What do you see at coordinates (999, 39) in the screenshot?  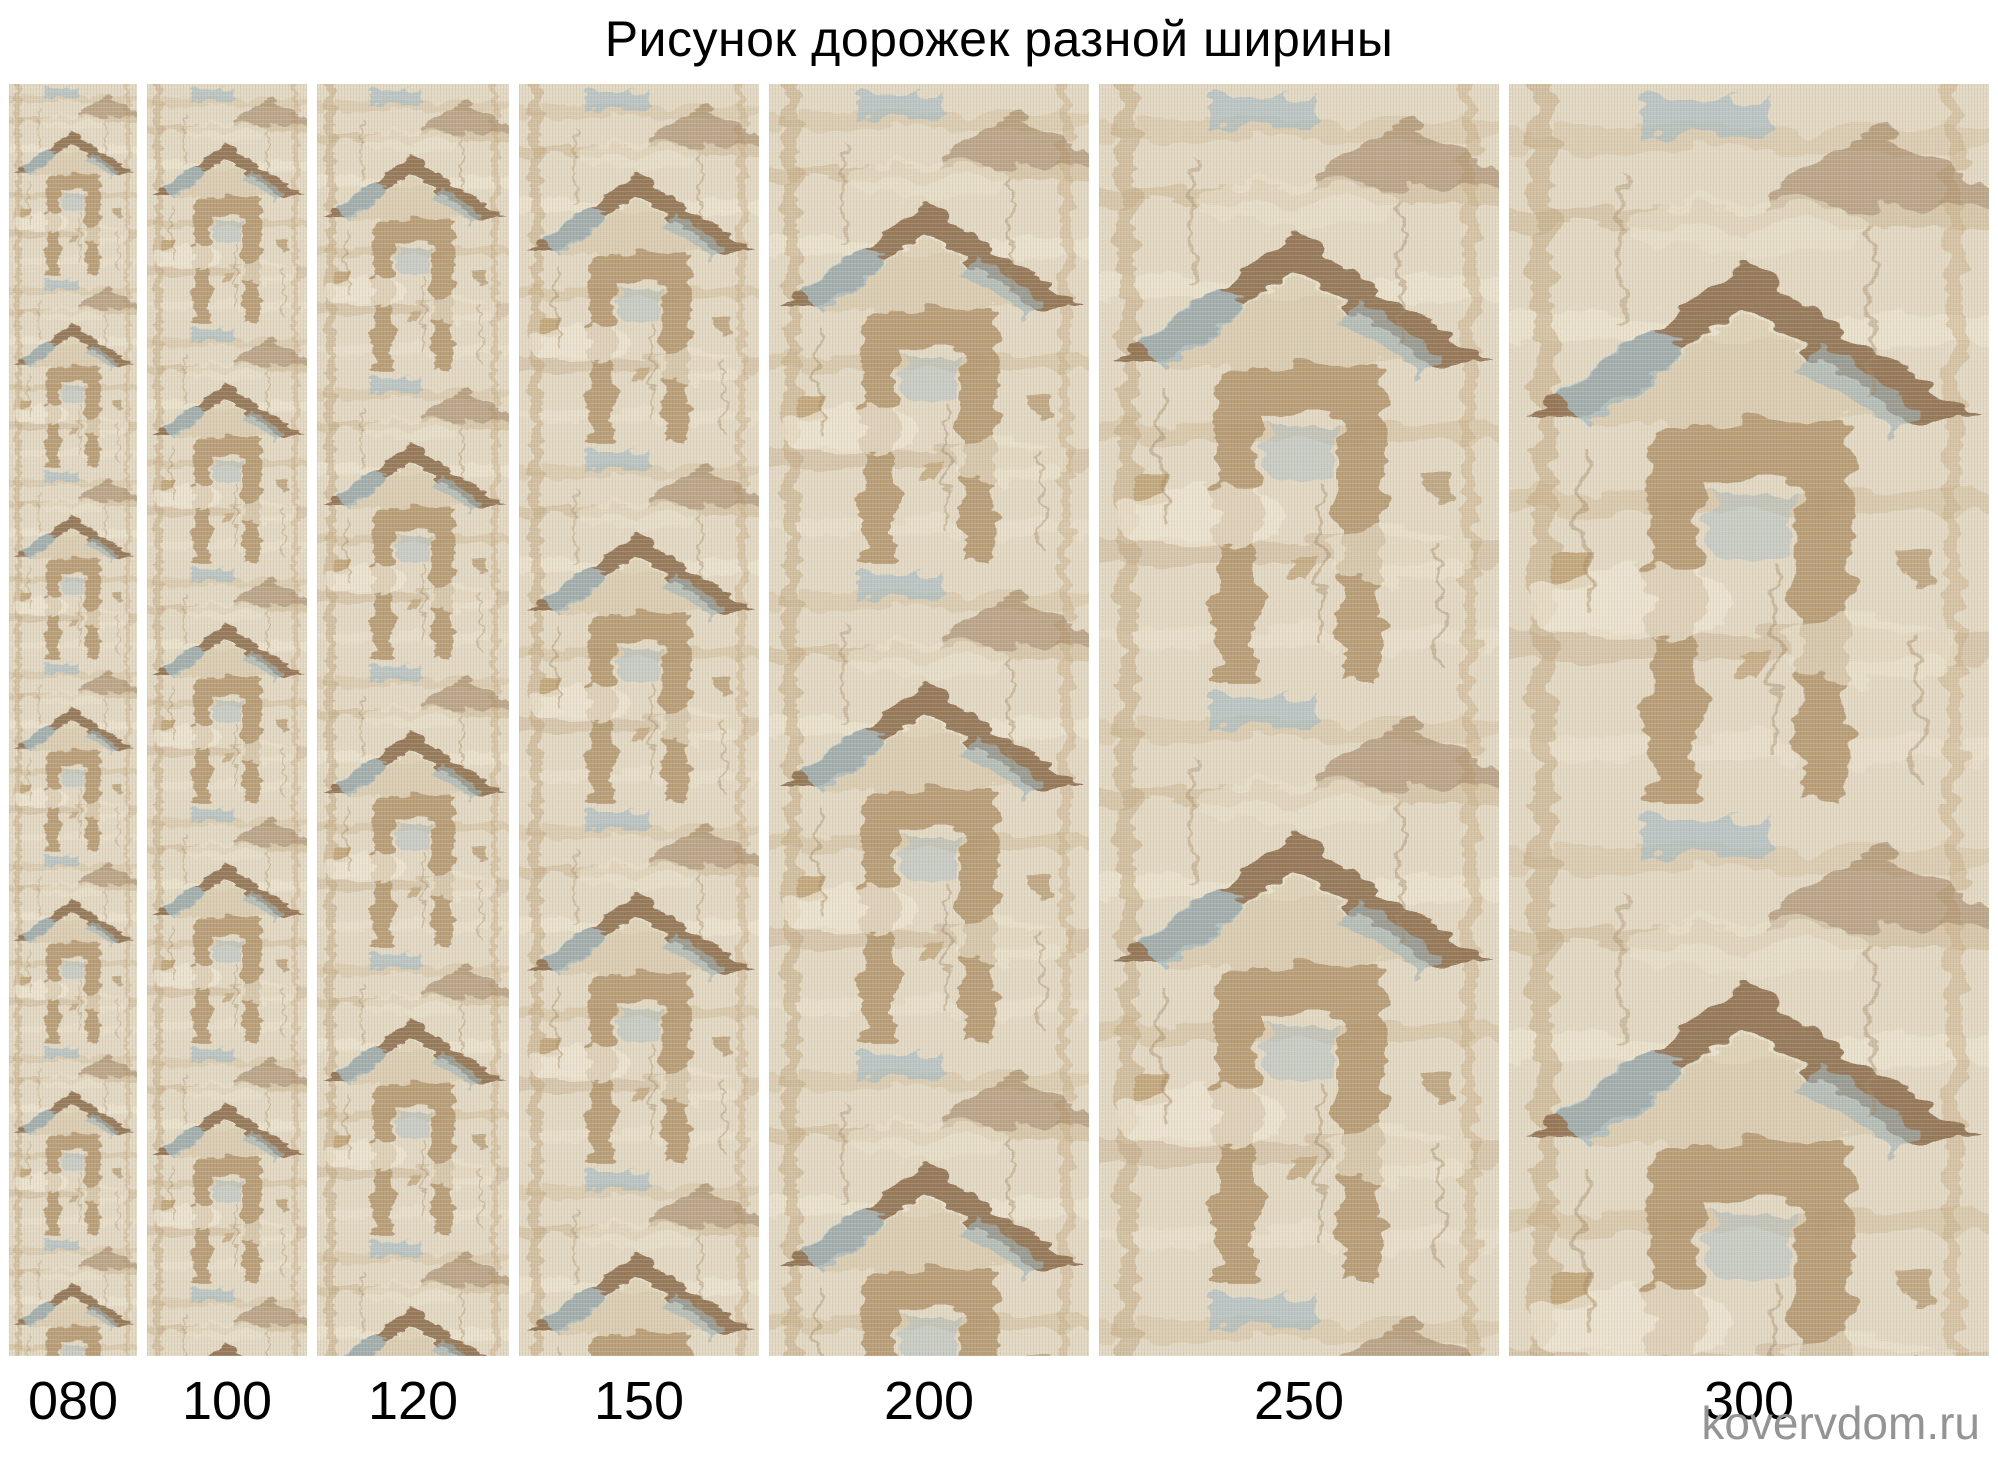 I see `page-title: Рисунок дорожек разной ширины` at bounding box center [999, 39].